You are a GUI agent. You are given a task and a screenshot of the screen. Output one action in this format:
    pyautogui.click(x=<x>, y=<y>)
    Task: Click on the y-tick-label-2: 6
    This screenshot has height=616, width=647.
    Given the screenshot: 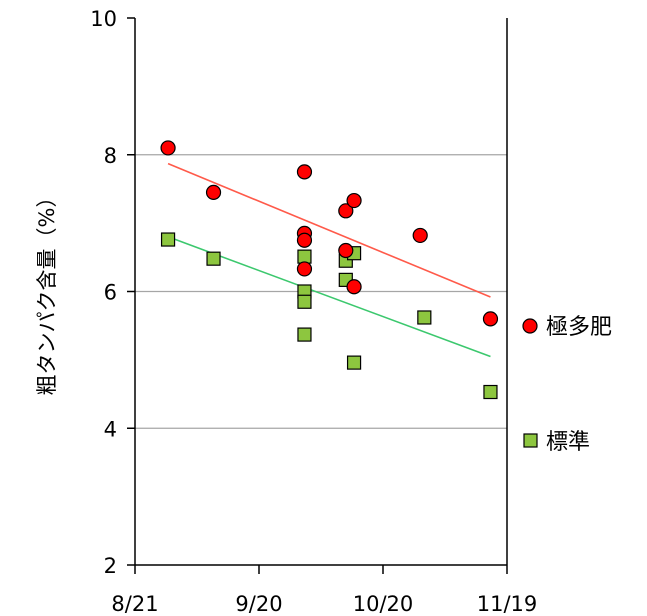 What is the action you would take?
    pyautogui.click(x=110, y=293)
    